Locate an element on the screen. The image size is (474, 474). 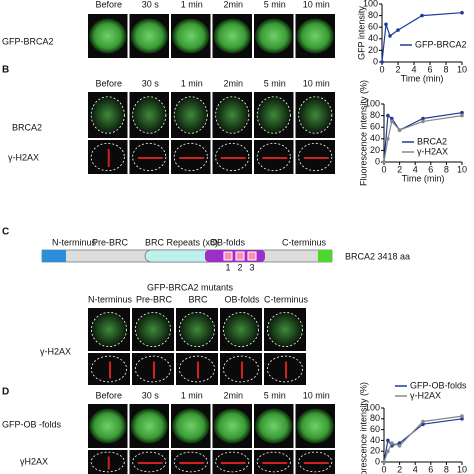
panel-label: D is located at coordinates (5, 392).